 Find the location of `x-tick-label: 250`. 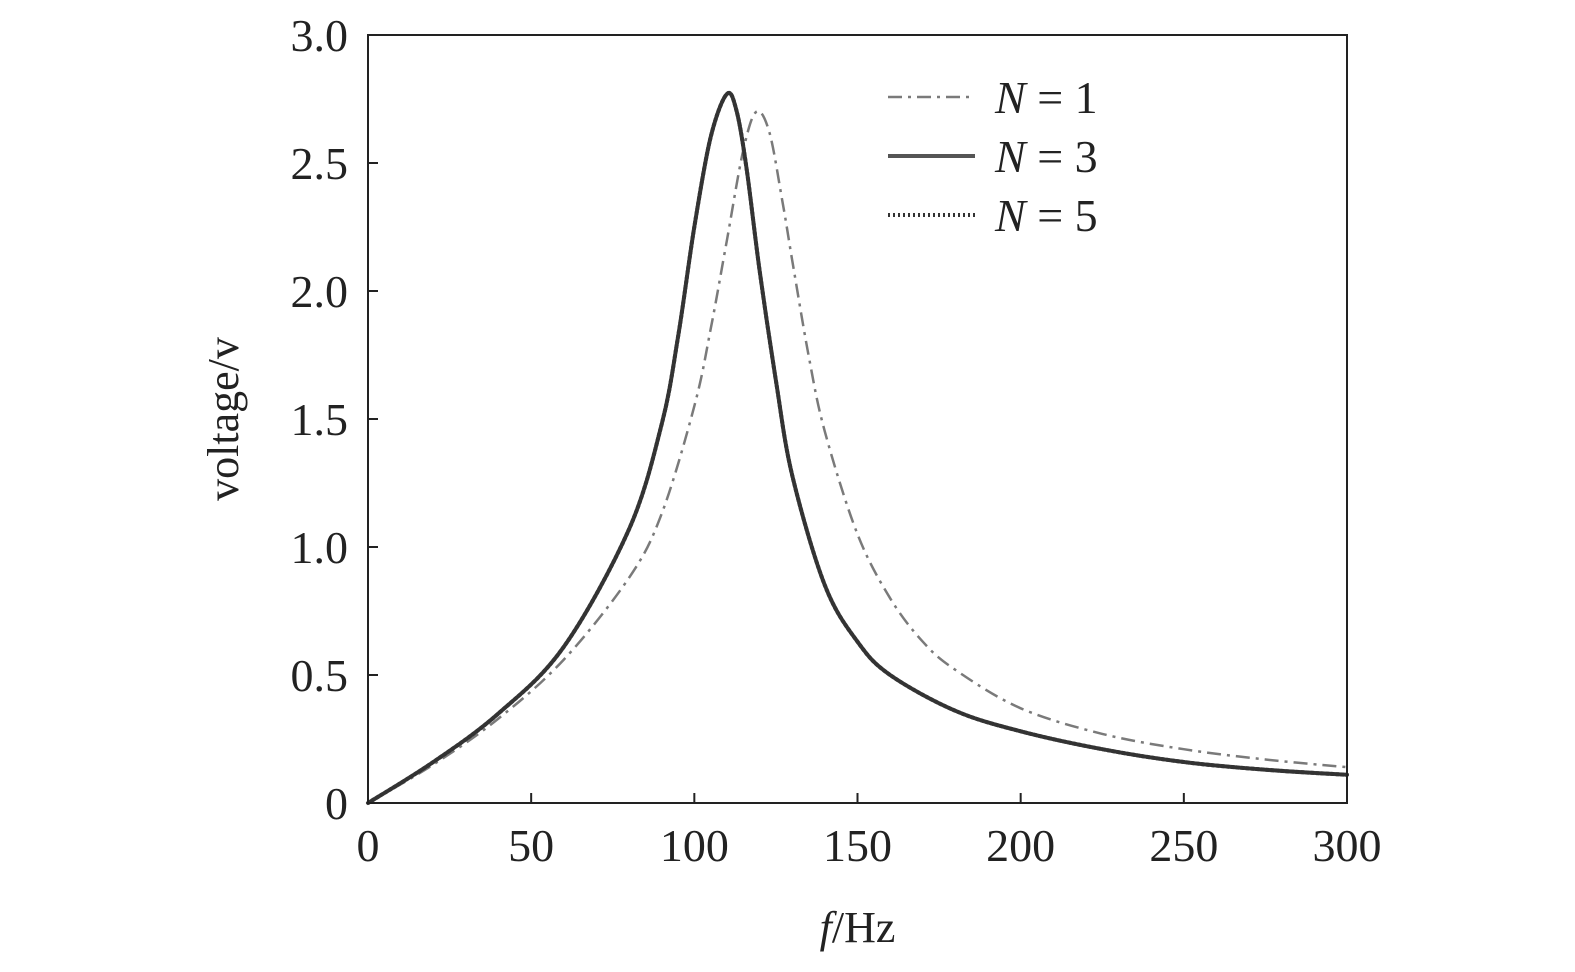

x-tick-label: 250 is located at coordinates (1183, 845).